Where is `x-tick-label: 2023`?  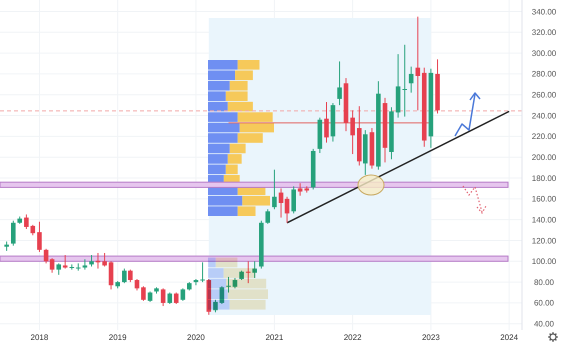 x-tick-label: 2023 is located at coordinates (431, 337).